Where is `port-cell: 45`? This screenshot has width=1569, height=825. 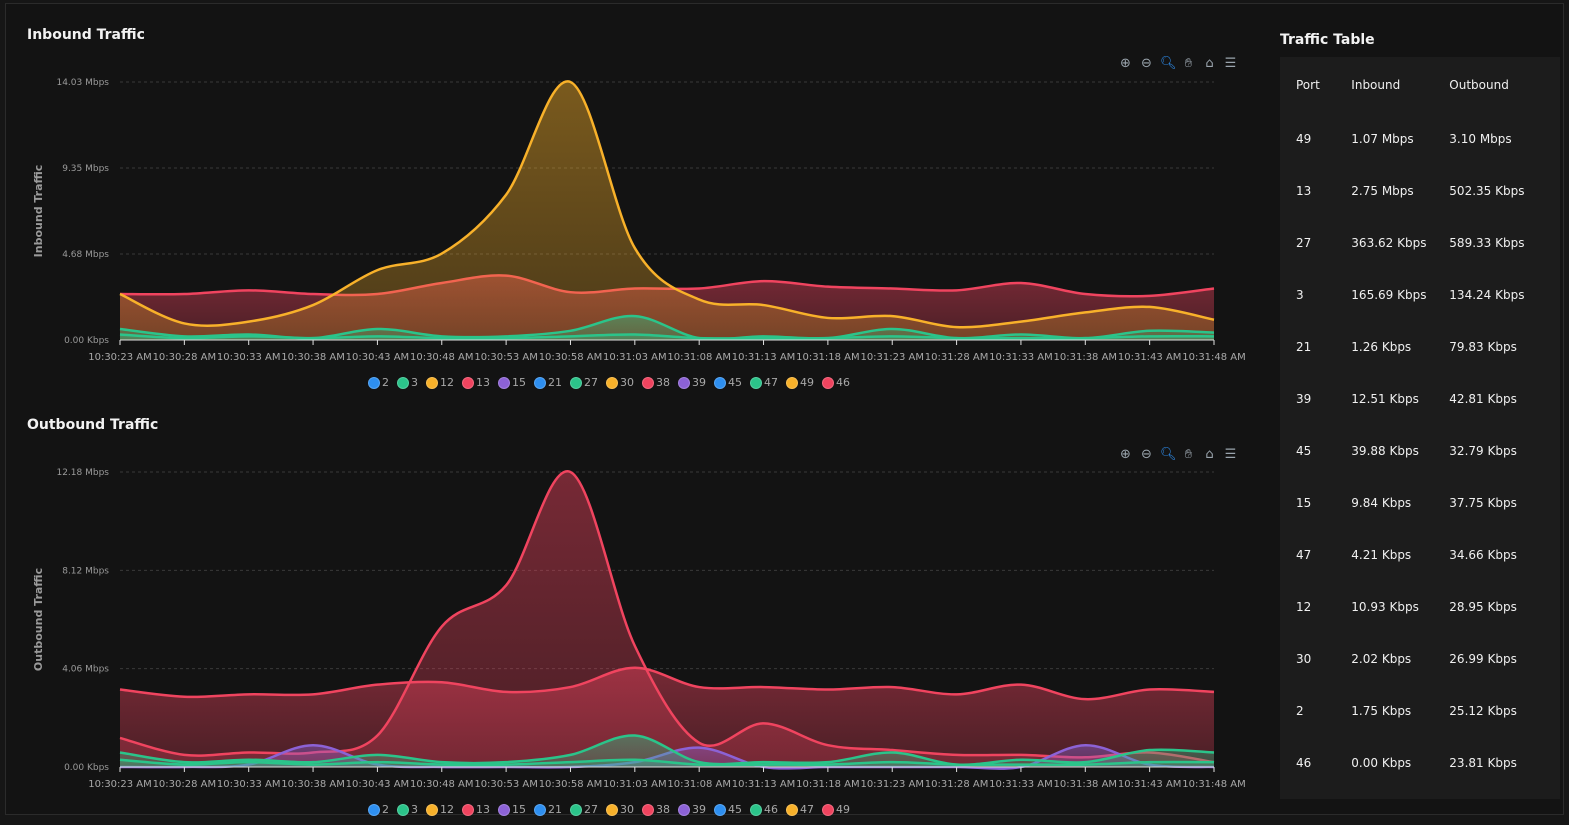
port-cell: 45 is located at coordinates (1304, 451).